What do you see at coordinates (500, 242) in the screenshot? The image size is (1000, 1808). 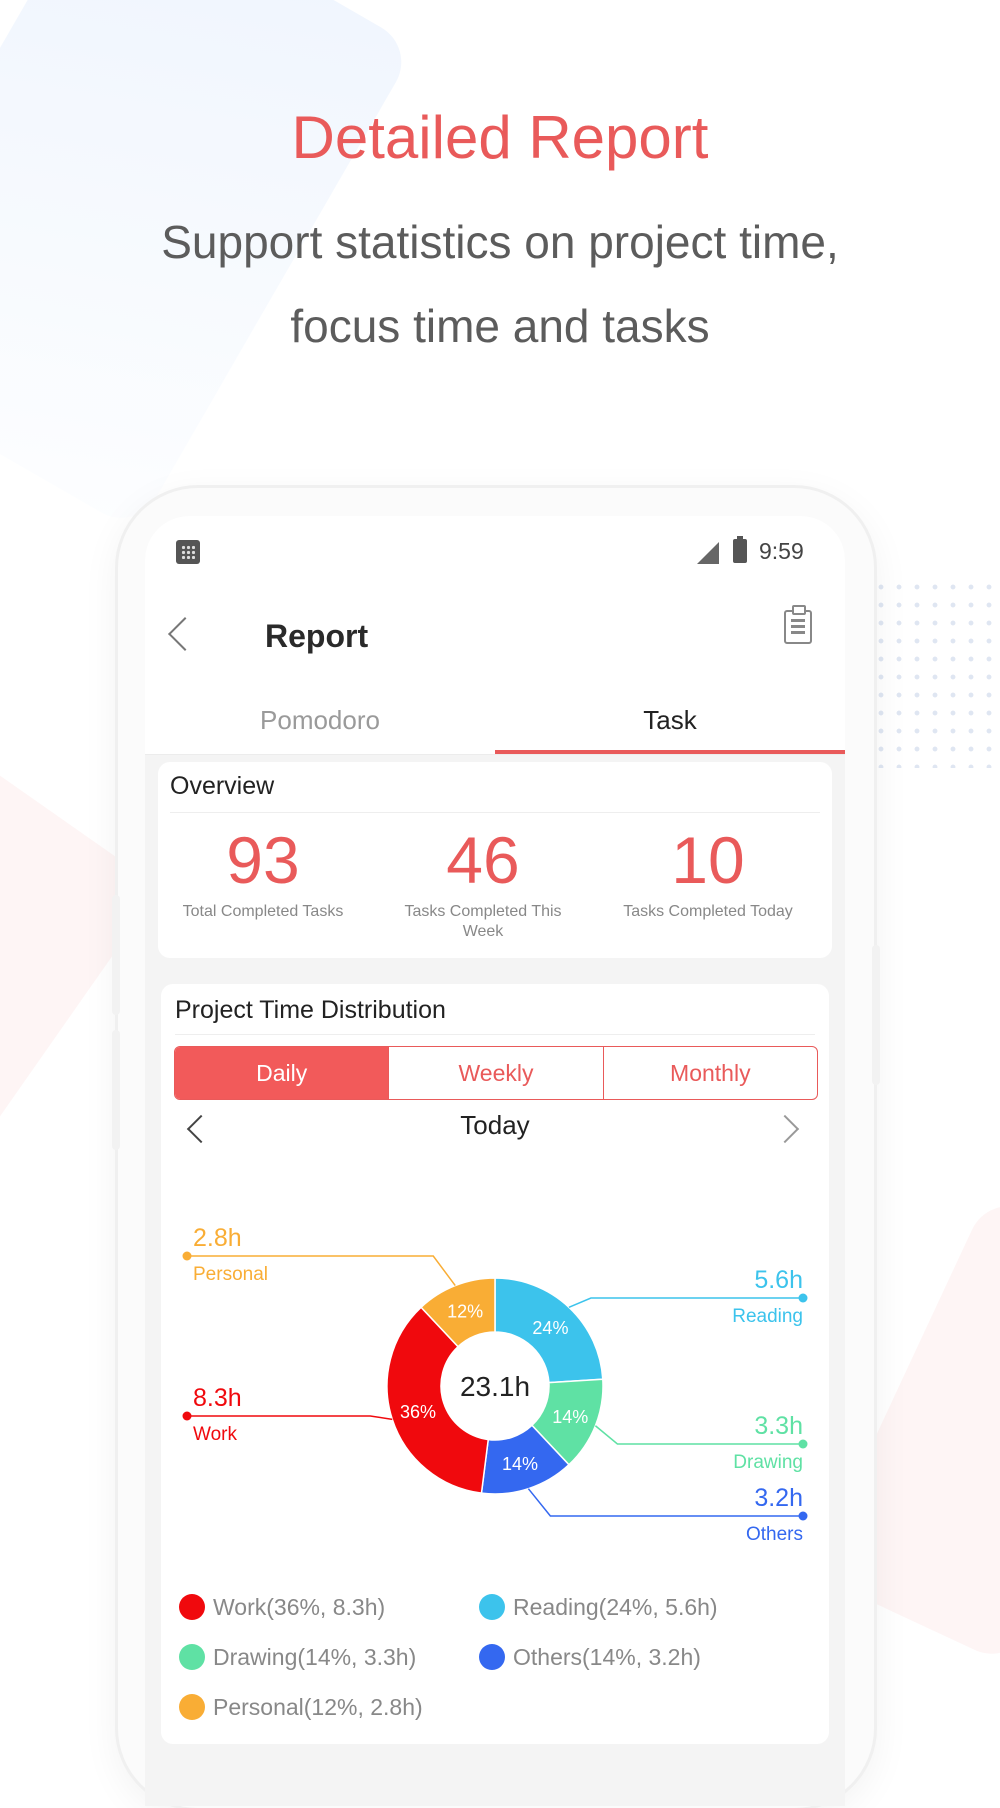 I see `promo-subtitle-line: Support statistics on project time,` at bounding box center [500, 242].